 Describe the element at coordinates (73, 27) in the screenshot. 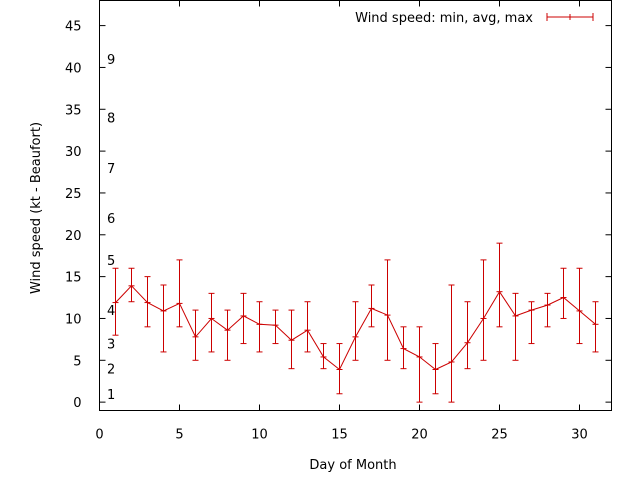

I see `y-tick-label: 45` at that location.